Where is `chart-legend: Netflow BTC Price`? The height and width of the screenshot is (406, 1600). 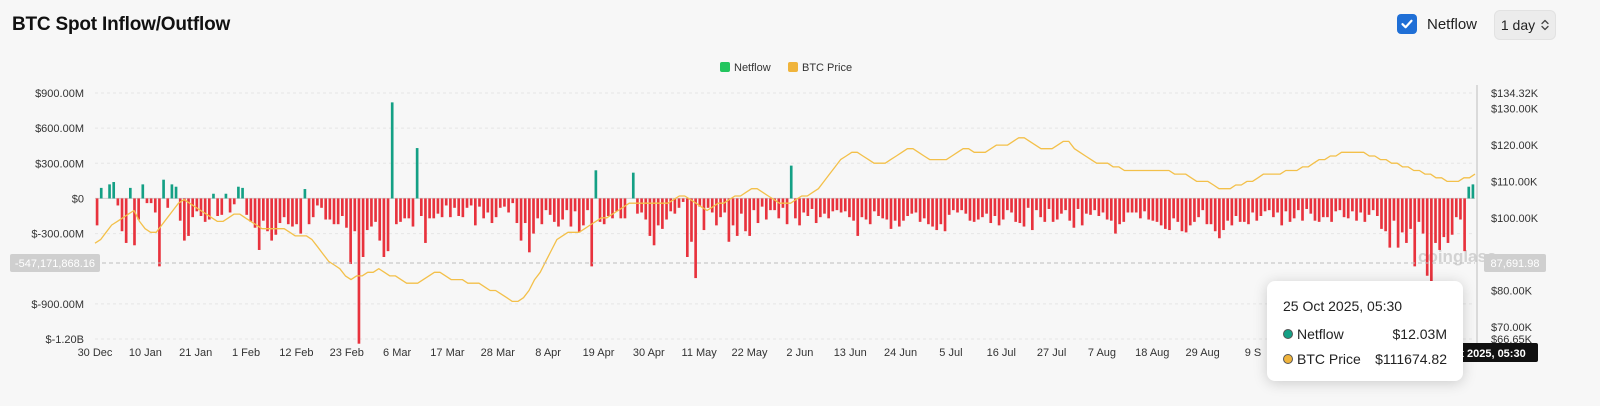
chart-legend: Netflow BTC Price is located at coordinates (786, 68).